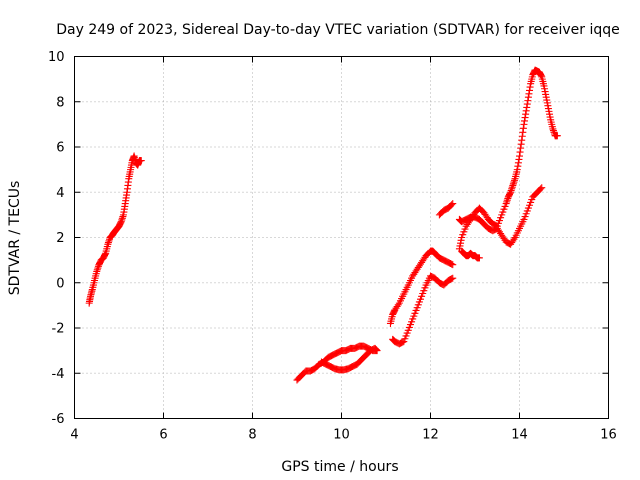 Image resolution: width=640 pixels, height=480 pixels. What do you see at coordinates (60, 283) in the screenshot?
I see `y-tick-label: 0` at bounding box center [60, 283].